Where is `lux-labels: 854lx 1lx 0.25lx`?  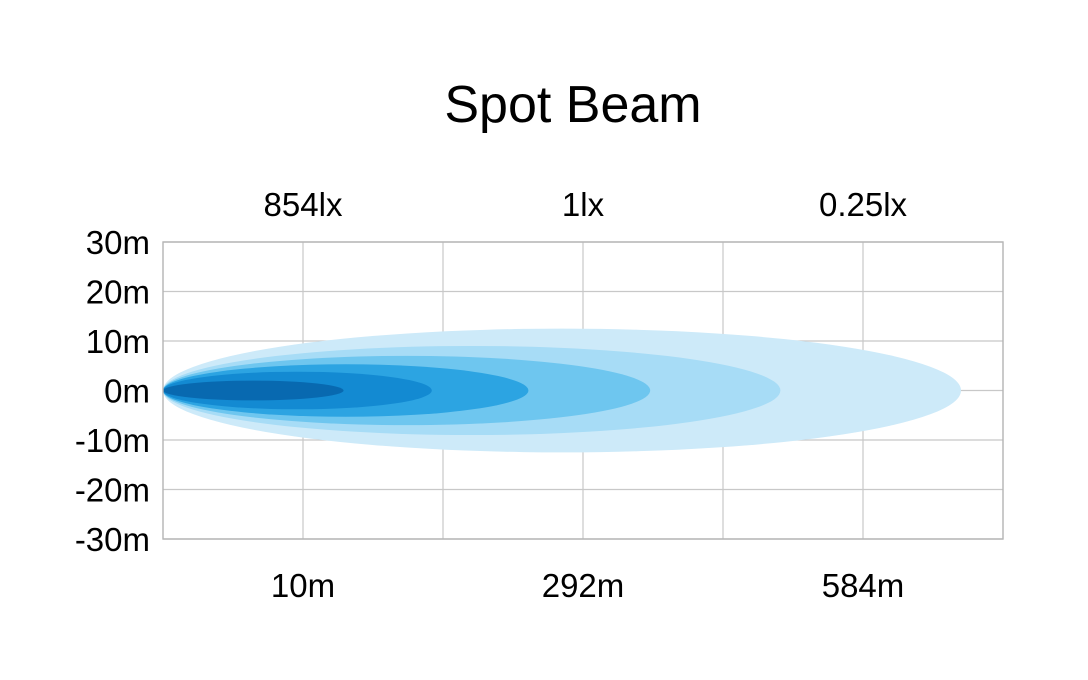 lux-labels: 854lx 1lx 0.25lx is located at coordinates (586, 204).